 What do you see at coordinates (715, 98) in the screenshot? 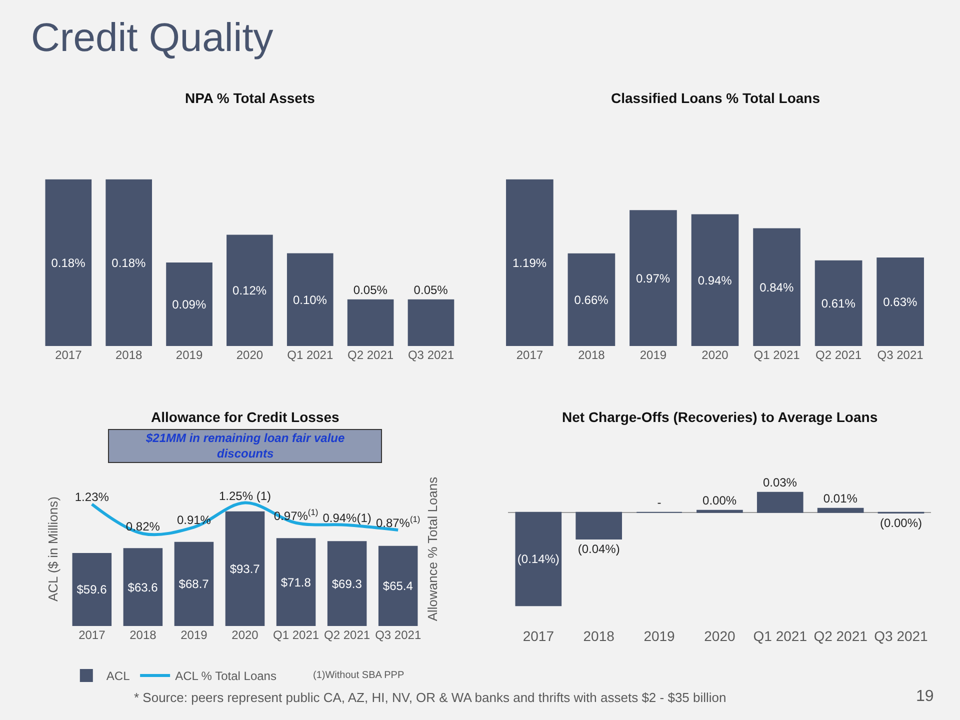
I see `chart-title: Classified Loans % Total Loans` at bounding box center [715, 98].